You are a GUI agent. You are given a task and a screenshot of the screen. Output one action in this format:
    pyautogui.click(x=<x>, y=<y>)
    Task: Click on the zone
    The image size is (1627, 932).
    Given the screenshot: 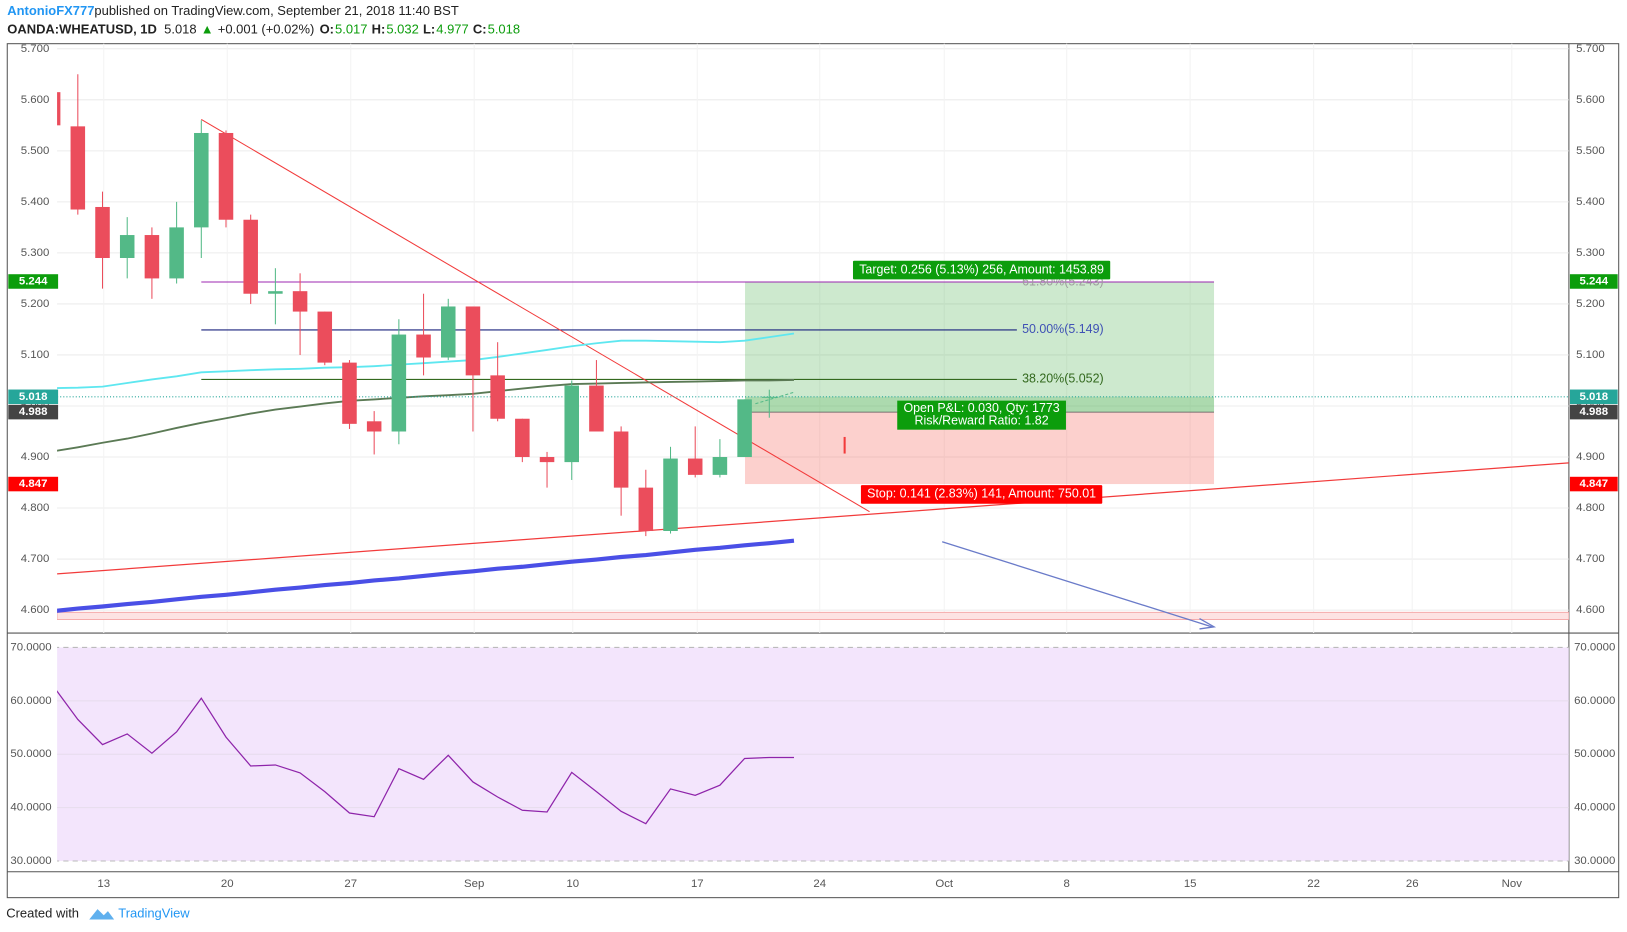 What is the action you would take?
    pyautogui.click(x=813, y=615)
    